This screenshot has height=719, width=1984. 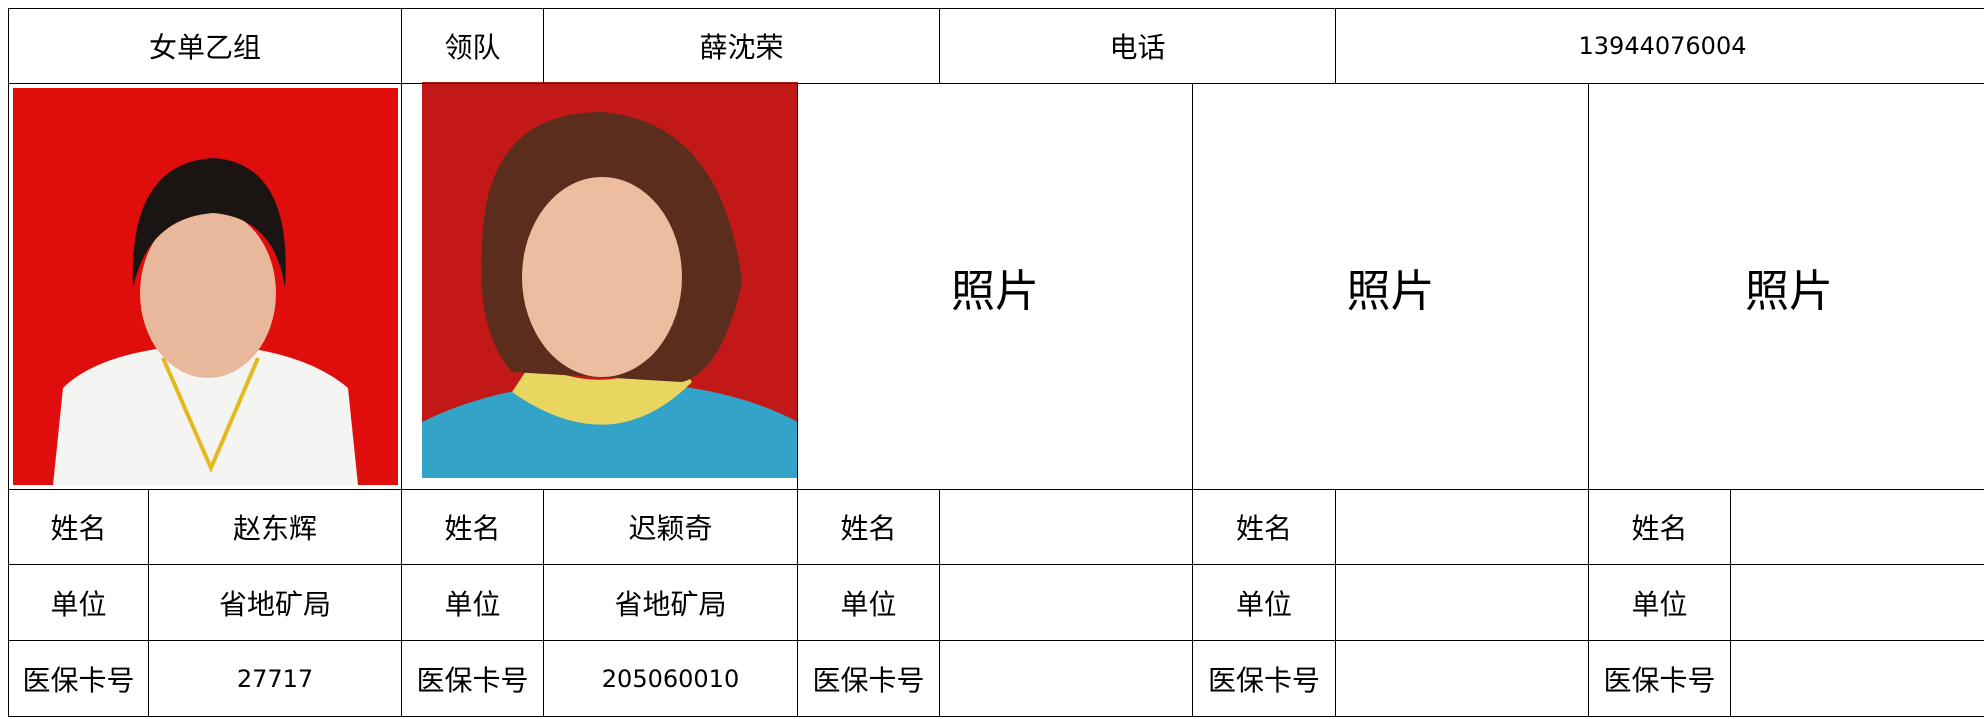 What do you see at coordinates (205, 46) in the screenshot?
I see `header-cell: 女单乙组` at bounding box center [205, 46].